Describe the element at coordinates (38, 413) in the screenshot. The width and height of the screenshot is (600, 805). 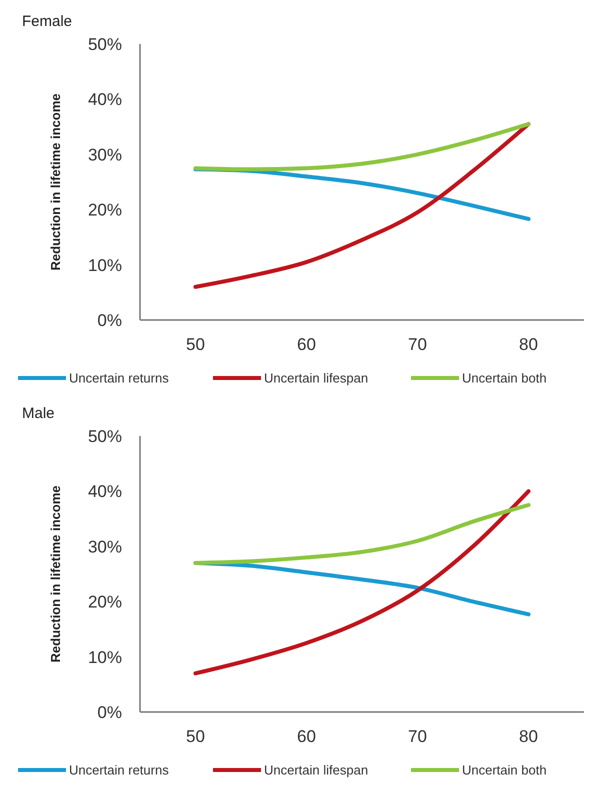
I see `chart-title: Male` at that location.